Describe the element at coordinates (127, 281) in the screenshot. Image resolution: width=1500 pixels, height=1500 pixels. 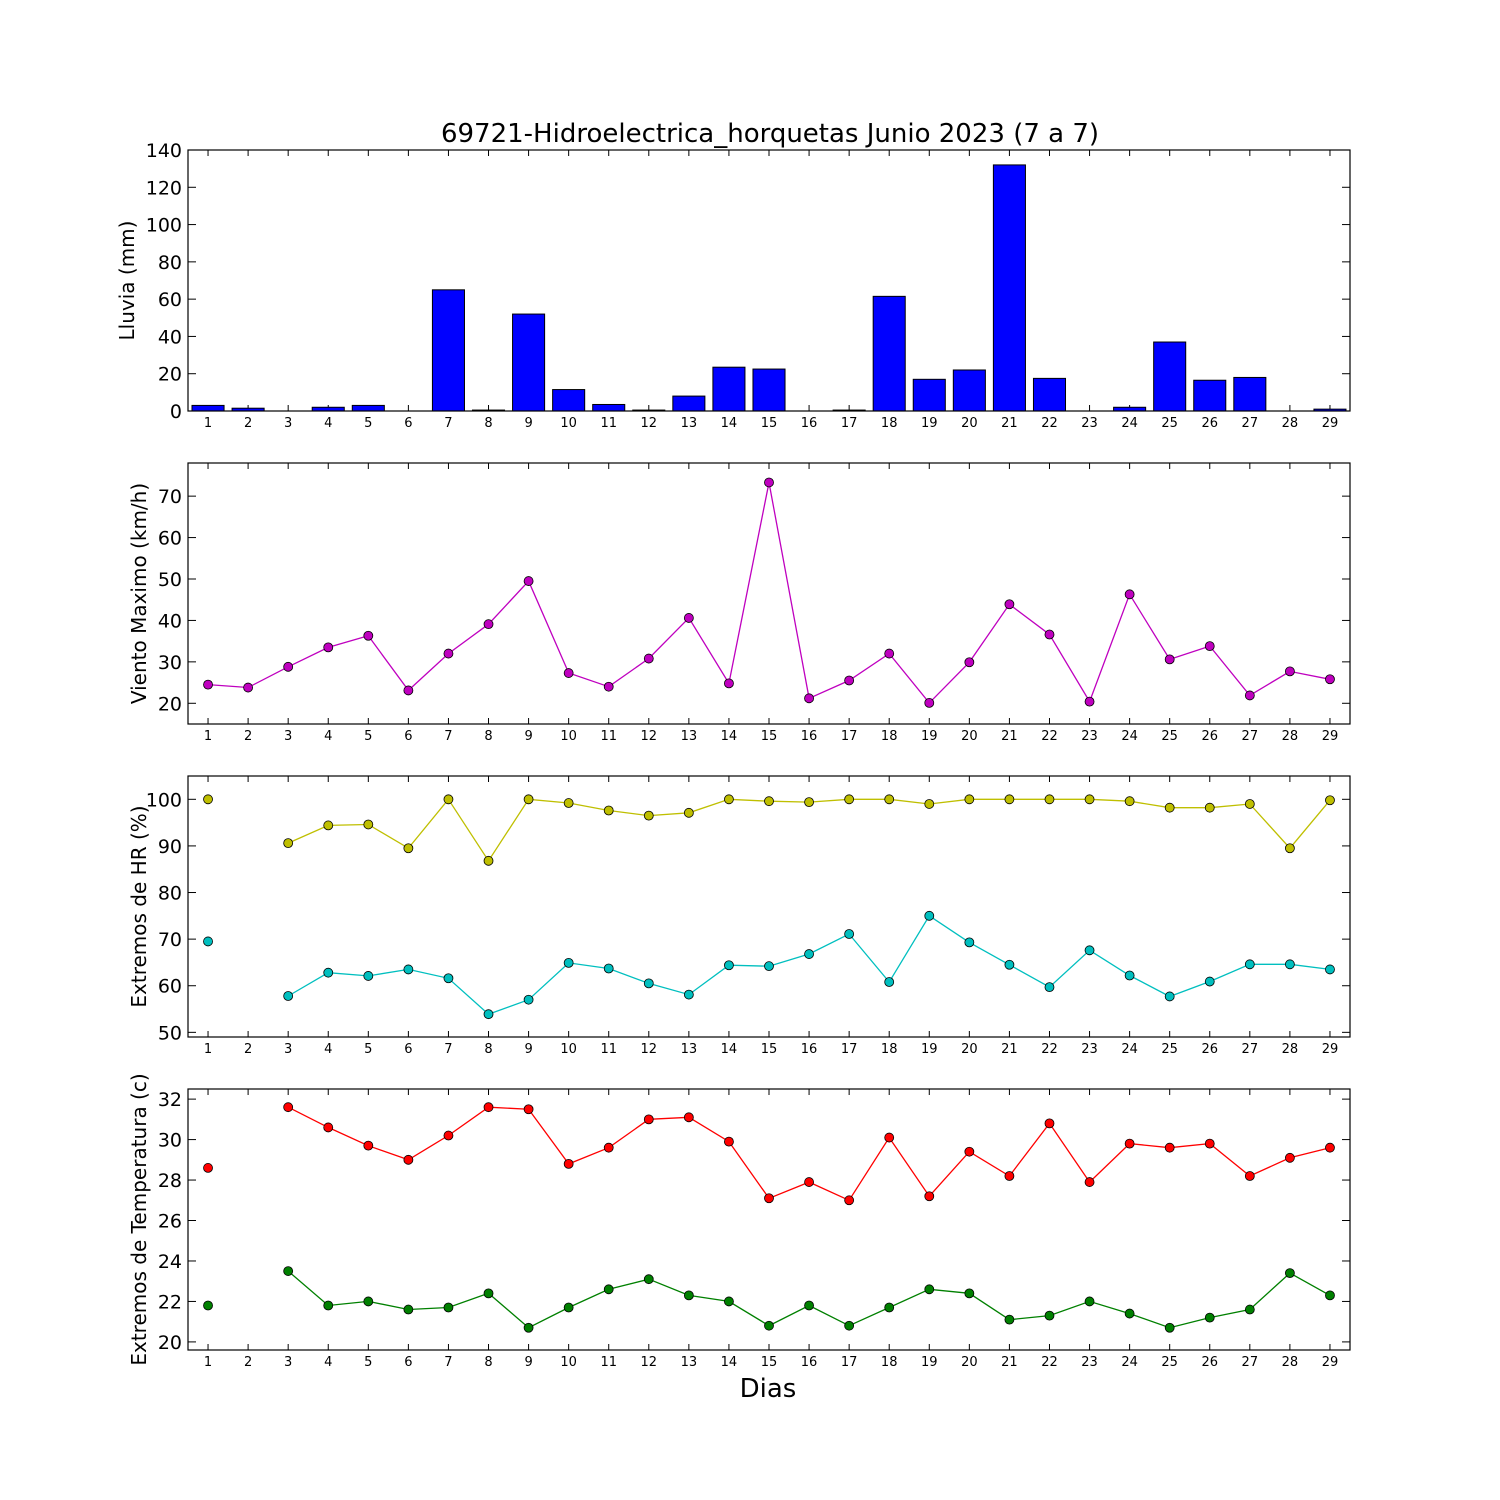
I see `y-axis-label: Lluvia (mm)` at that location.